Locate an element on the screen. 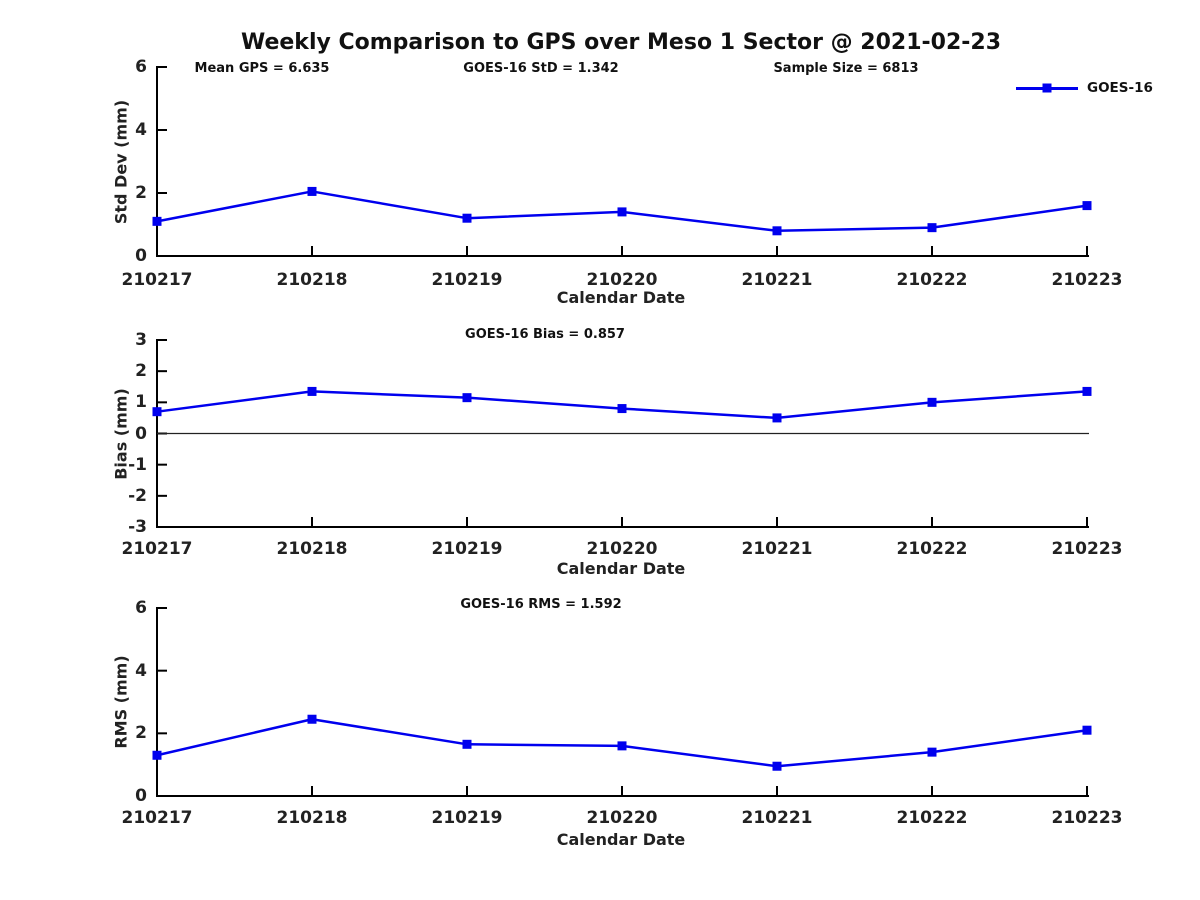  xlabel-calendar-date-top: Calendar Date is located at coordinates (621, 297).